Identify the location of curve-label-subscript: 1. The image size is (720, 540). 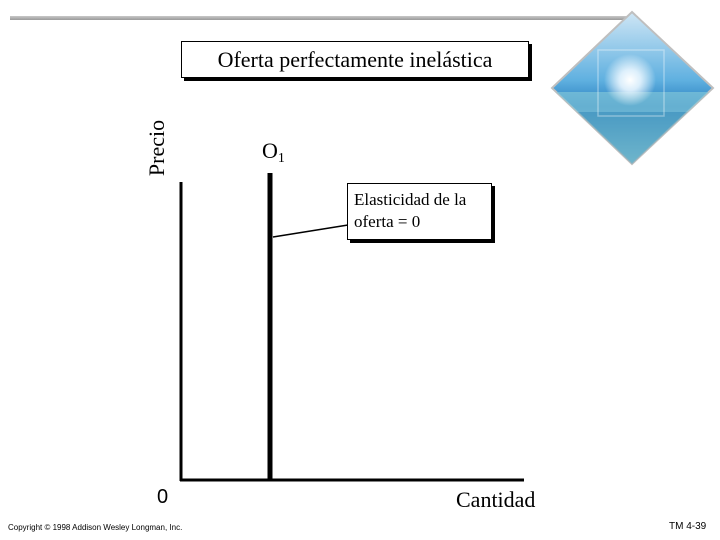
(281, 158).